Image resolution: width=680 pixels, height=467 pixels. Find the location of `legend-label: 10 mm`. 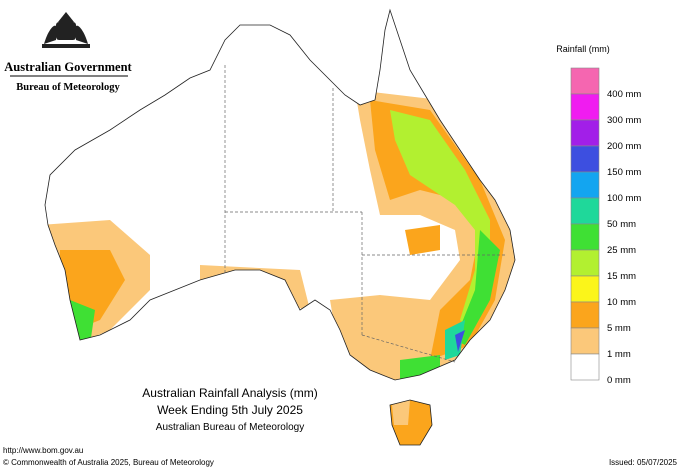

legend-label: 10 mm is located at coordinates (621, 302).